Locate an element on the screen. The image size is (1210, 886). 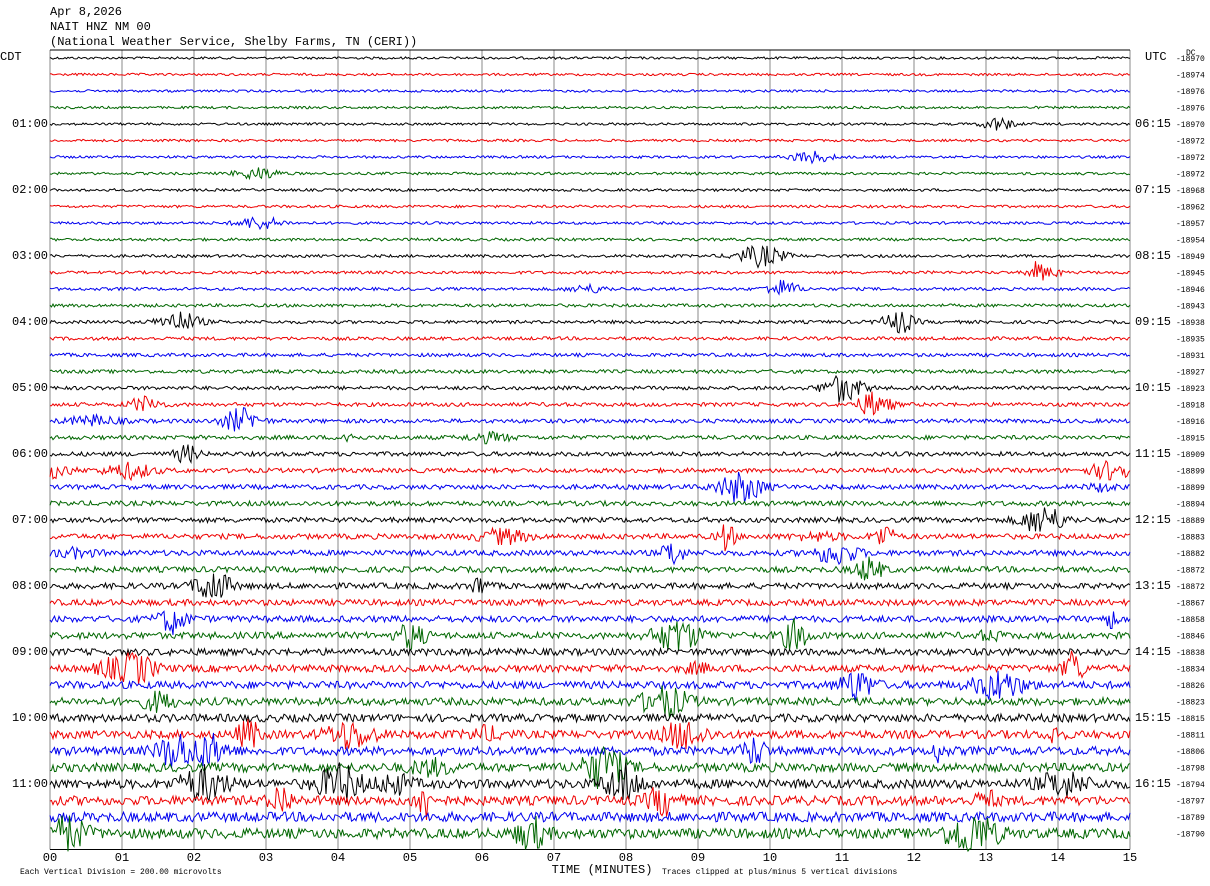
right-axis-title: UTC is located at coordinates (1156, 57).